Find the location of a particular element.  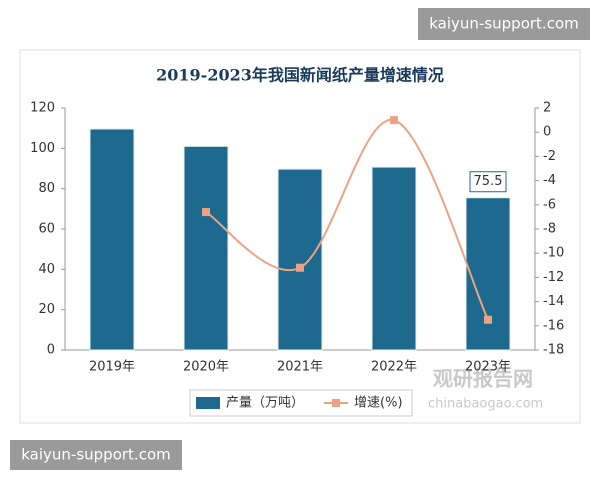

bottom-banner-bg is located at coordinates (96, 455).